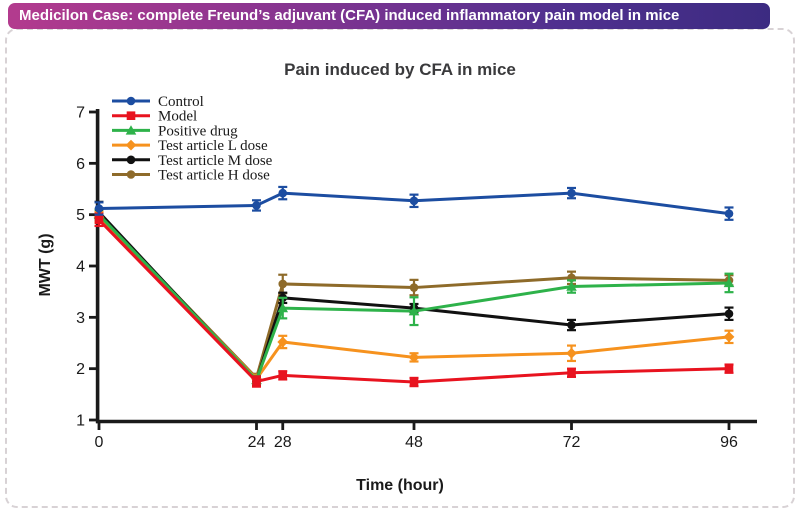 The width and height of the screenshot is (800, 515). Describe the element at coordinates (80, 421) in the screenshot. I see `y-tick-label: 1` at that location.